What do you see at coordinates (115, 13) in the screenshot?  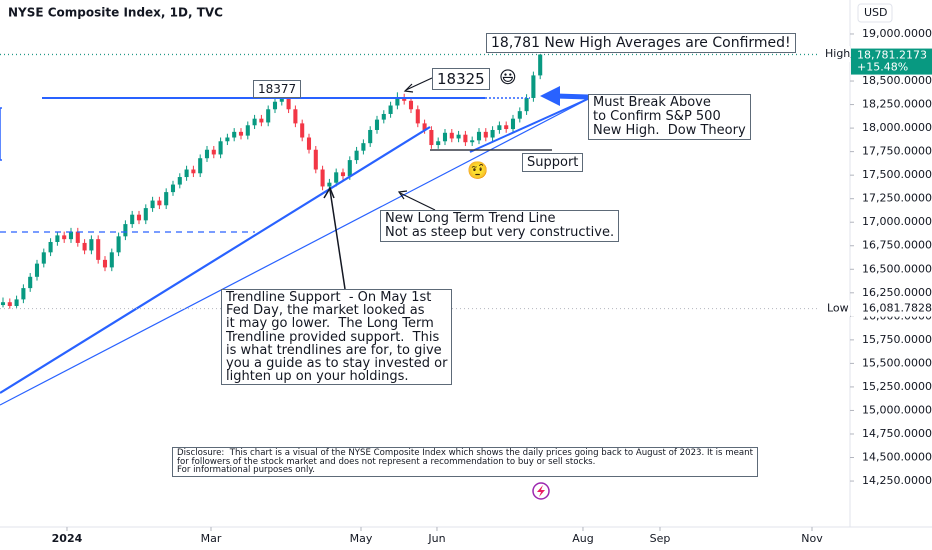 I see `chart-title: NYSE Composite Index, 1D, TVC` at bounding box center [115, 13].